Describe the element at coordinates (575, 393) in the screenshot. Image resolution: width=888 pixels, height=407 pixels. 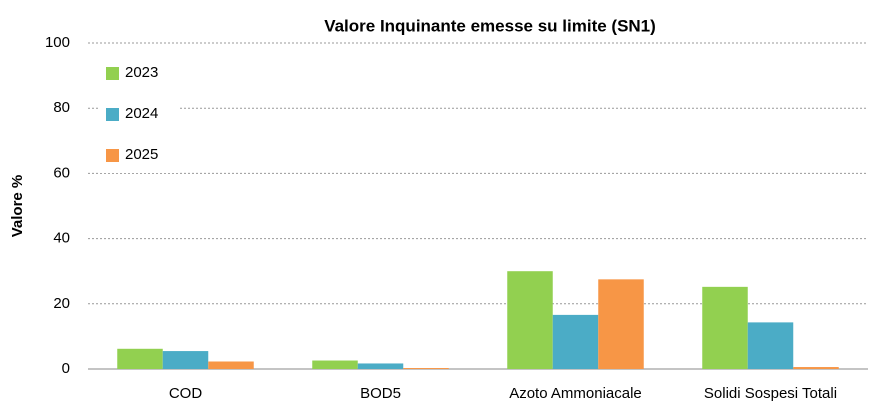
I see `x-tick-label: Azoto Ammoniacale` at that location.